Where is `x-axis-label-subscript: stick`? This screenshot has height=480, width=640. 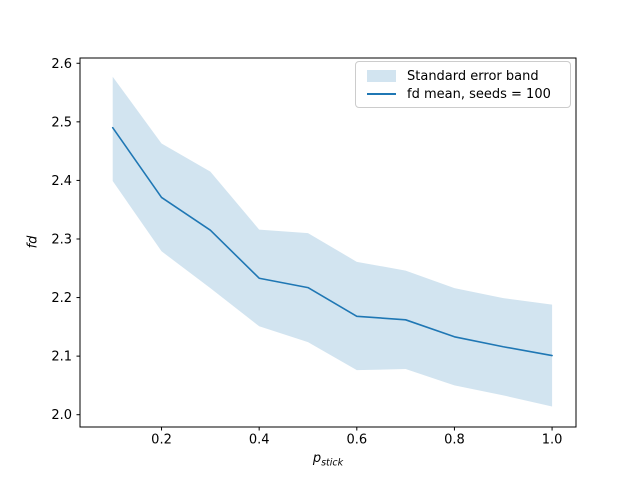
x-axis-label-subscript: stick is located at coordinates (332, 463).